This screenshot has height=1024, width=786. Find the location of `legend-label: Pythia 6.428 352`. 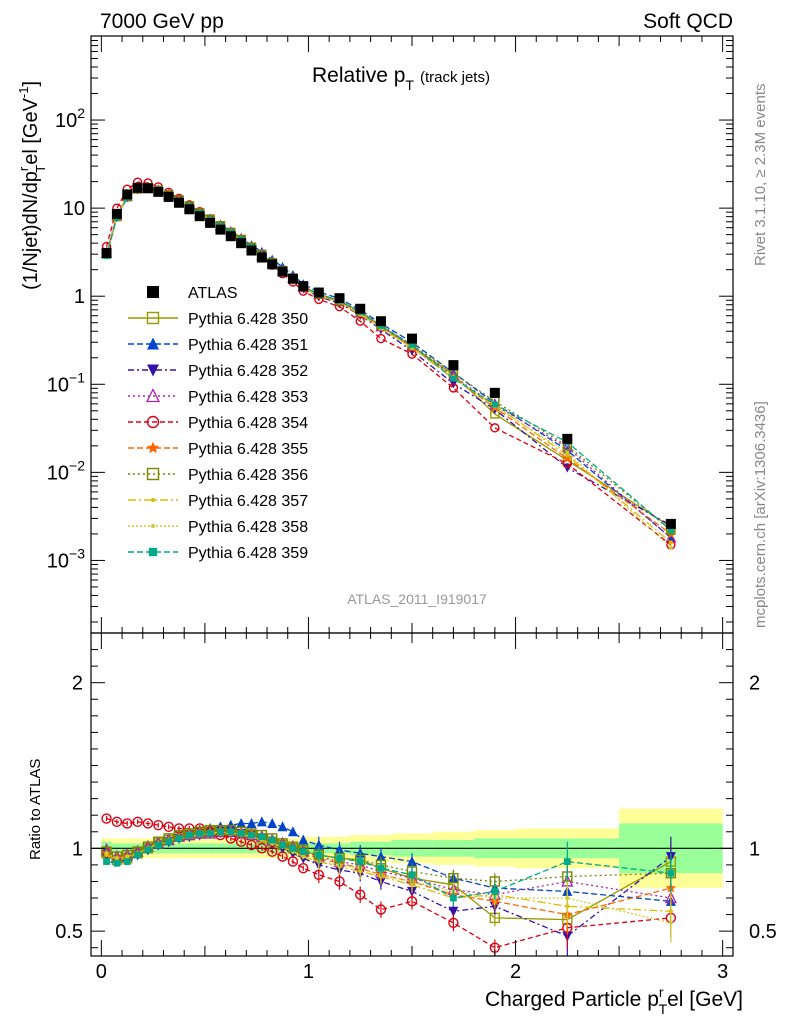

legend-label: Pythia 6.428 352 is located at coordinates (248, 371).